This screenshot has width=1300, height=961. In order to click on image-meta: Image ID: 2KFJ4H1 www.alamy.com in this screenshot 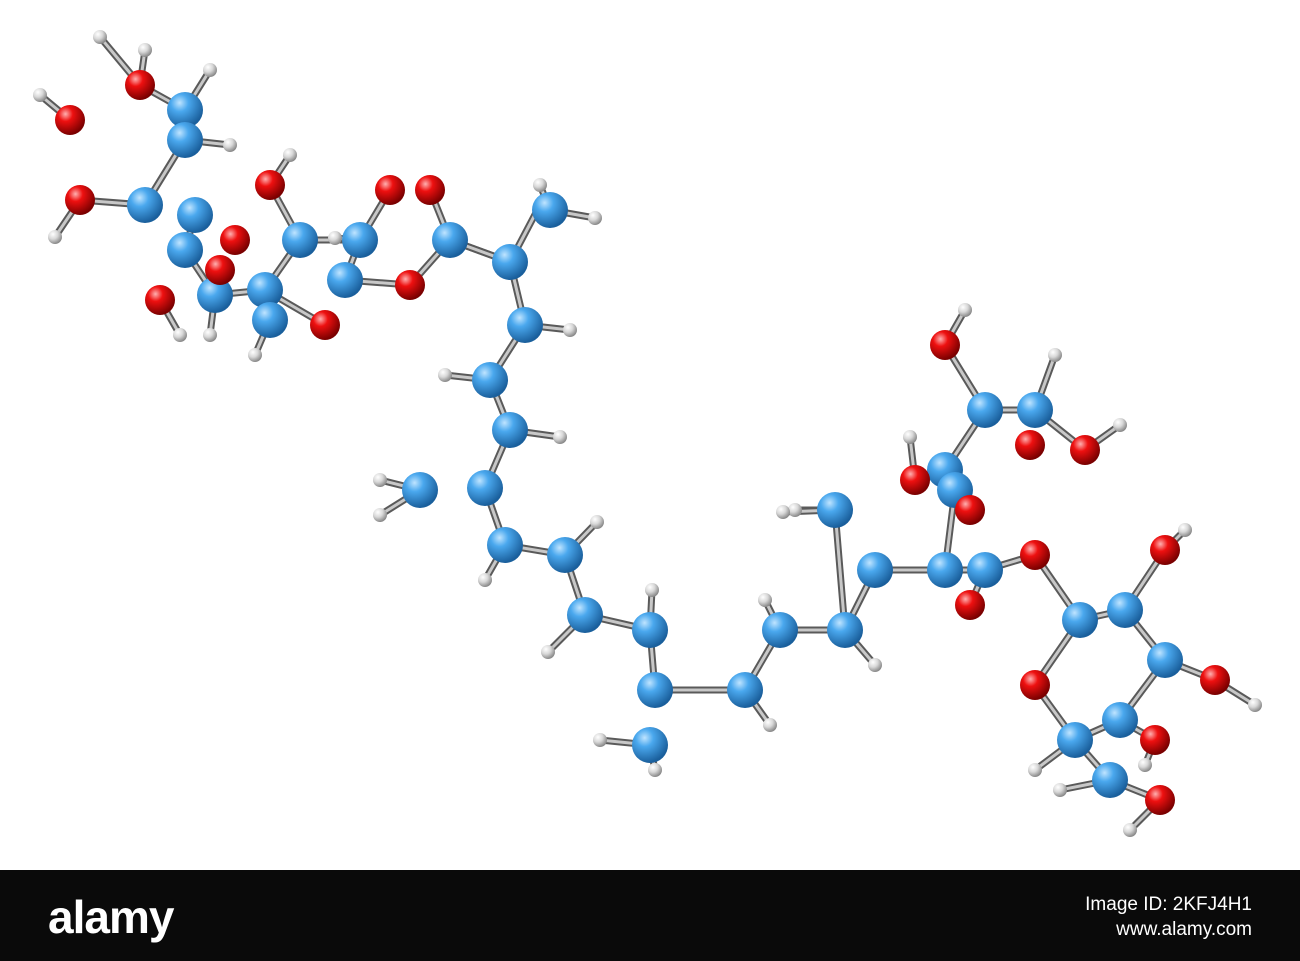, I will do `click(1168, 917)`.